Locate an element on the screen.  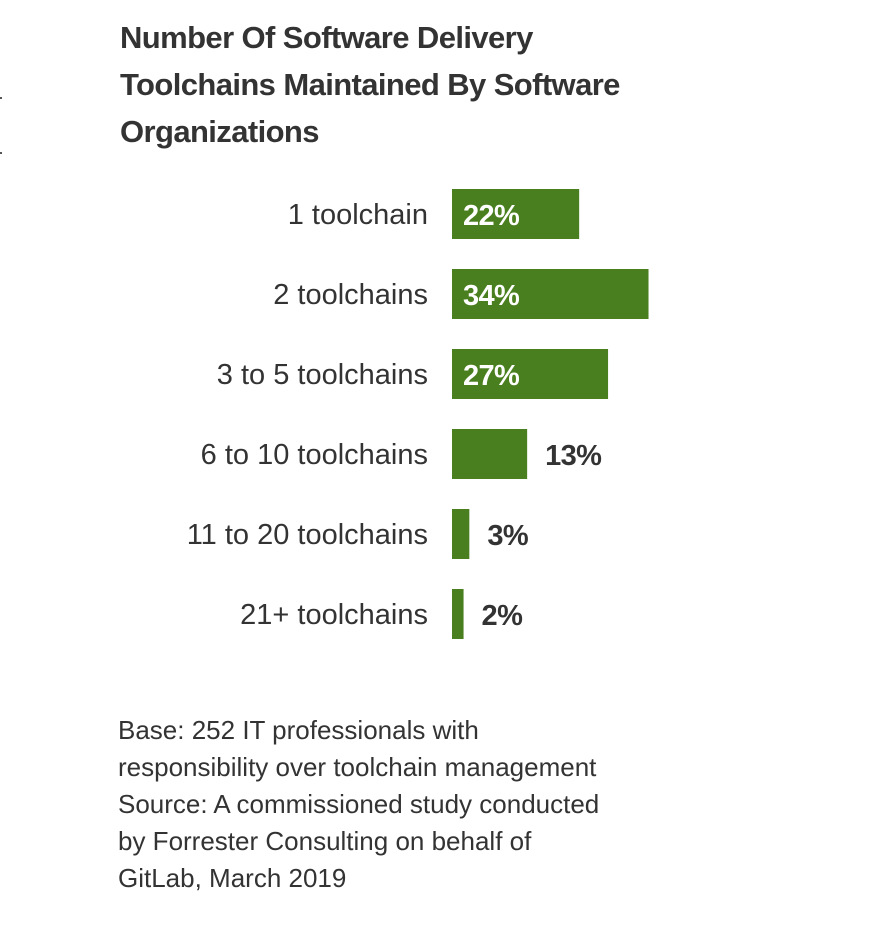
category-label: 6 to 10 toolchains is located at coordinates (314, 455).